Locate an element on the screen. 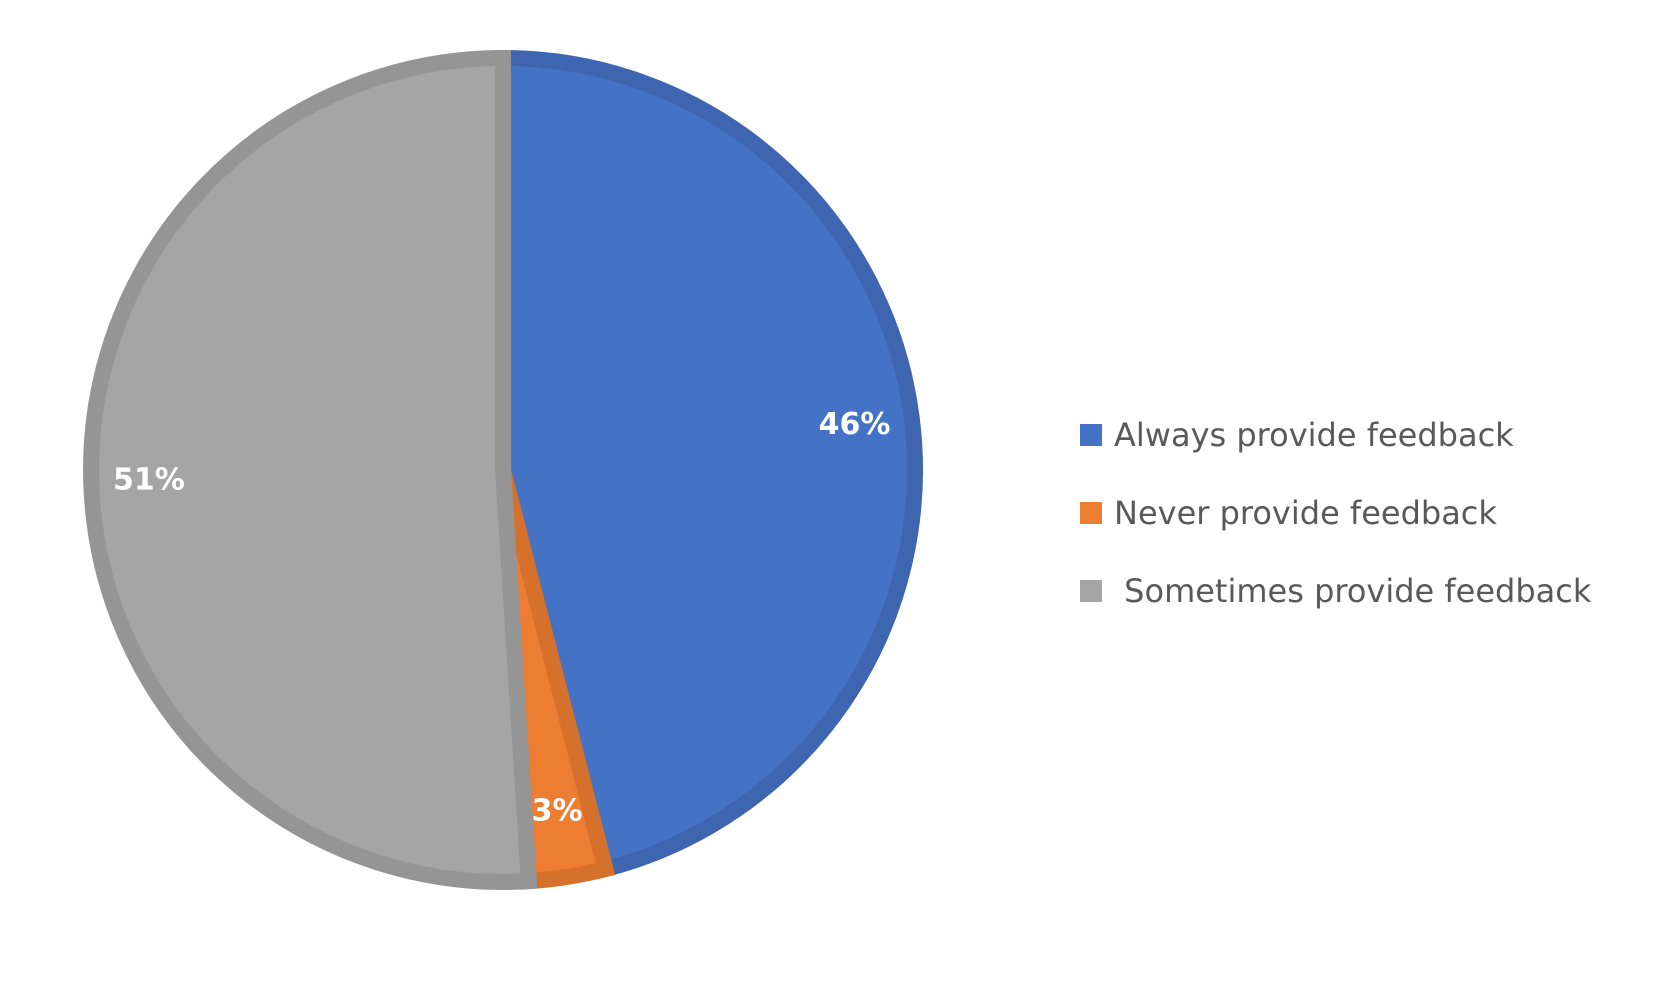 The image size is (1653, 993). legend-label-always: Always provide feedback is located at coordinates (1314, 435).